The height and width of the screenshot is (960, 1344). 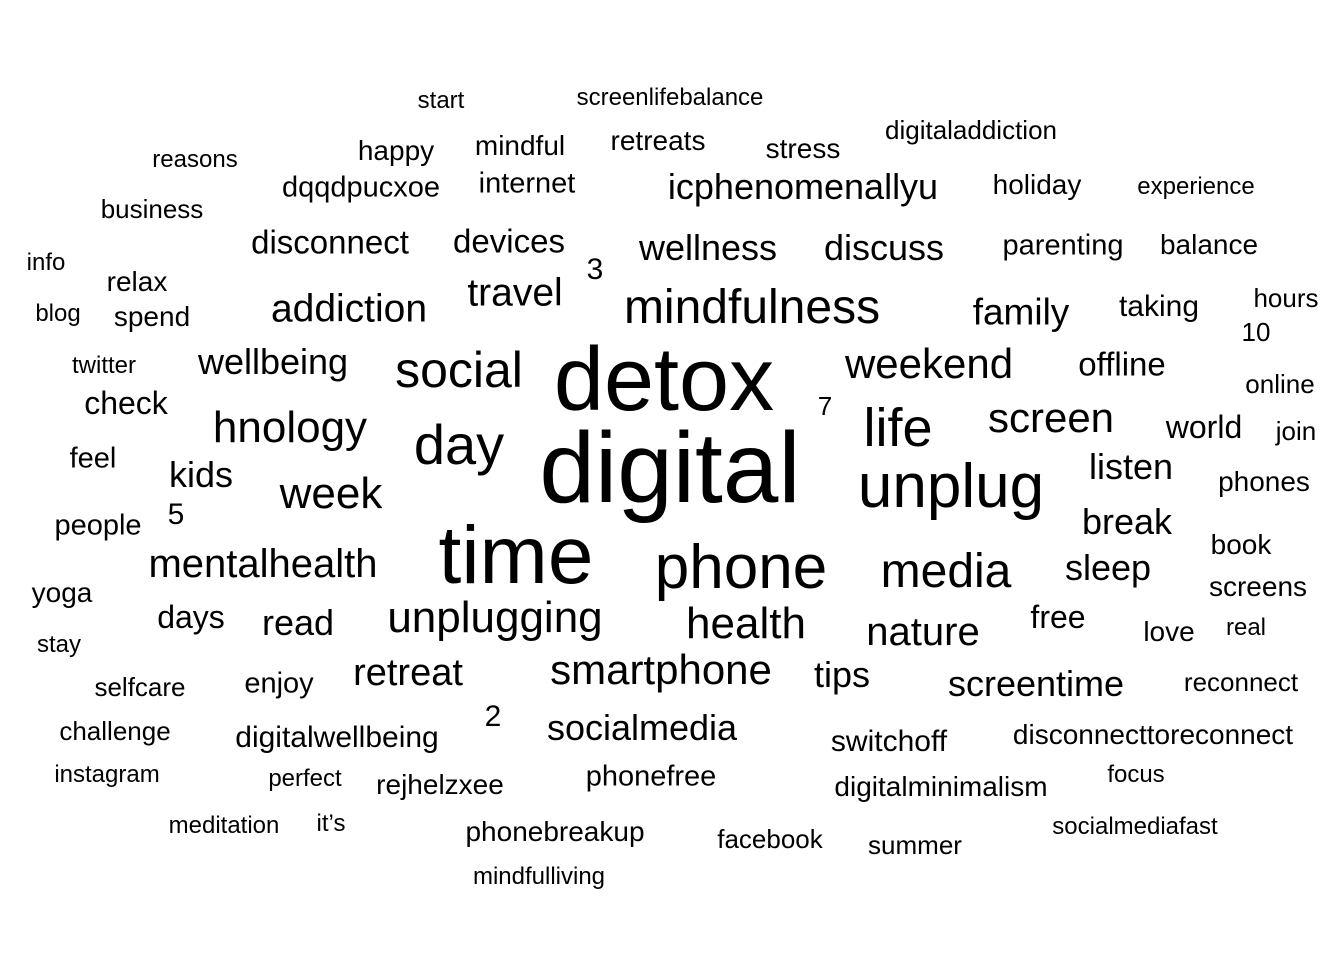 I want to click on cloud-word: twitter, so click(x=104, y=365).